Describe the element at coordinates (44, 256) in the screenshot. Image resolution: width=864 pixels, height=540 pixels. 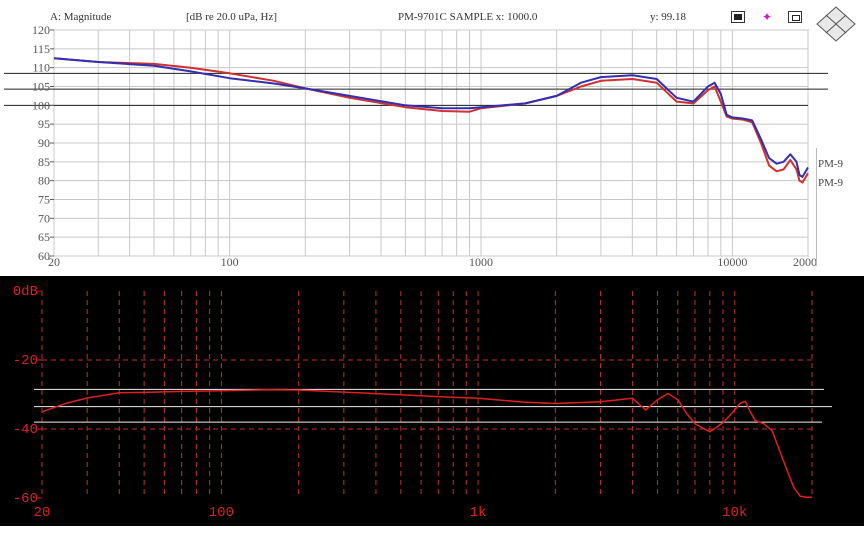
I see `y-tick-label: 60` at that location.